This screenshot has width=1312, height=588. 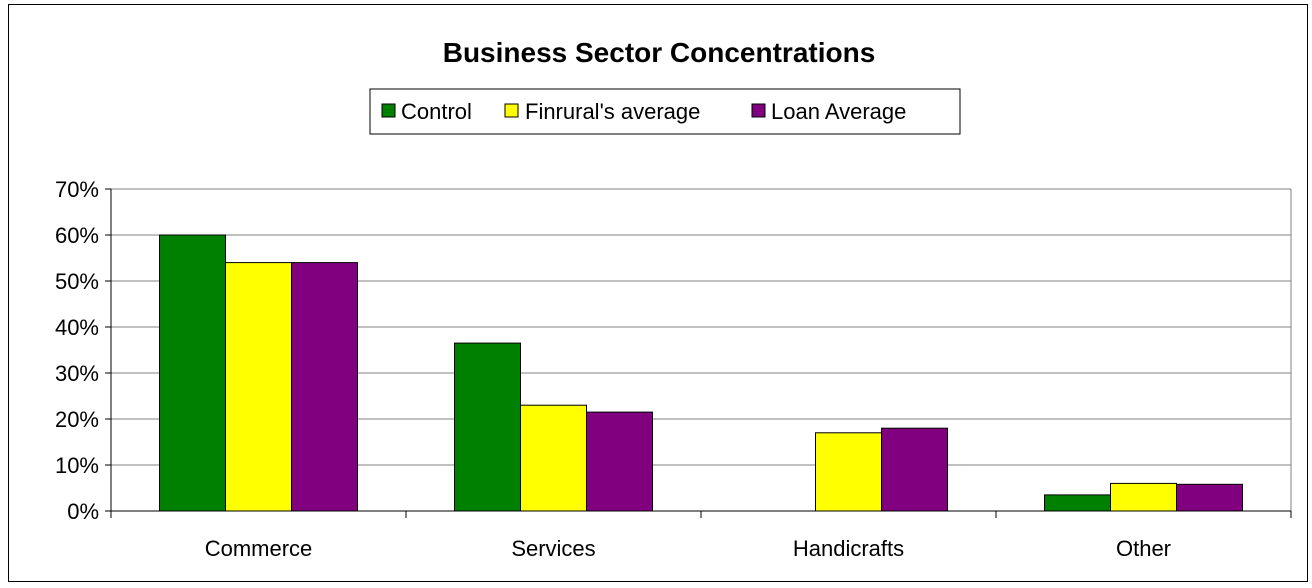 I want to click on bar-loan-average-services, so click(x=619, y=461).